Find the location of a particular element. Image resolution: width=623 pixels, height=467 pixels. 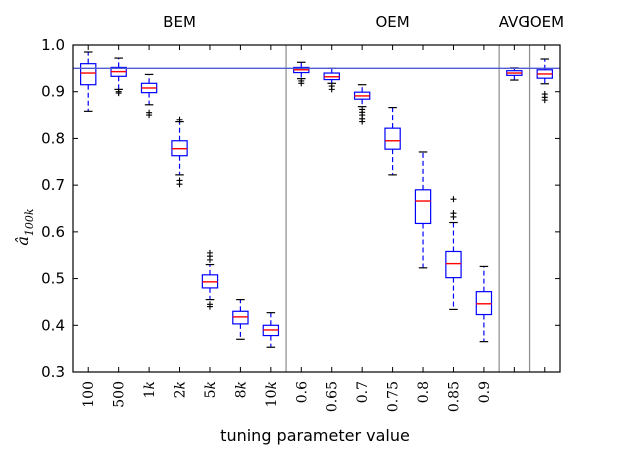

x-tick-label-2: 500 is located at coordinates (120, 394).